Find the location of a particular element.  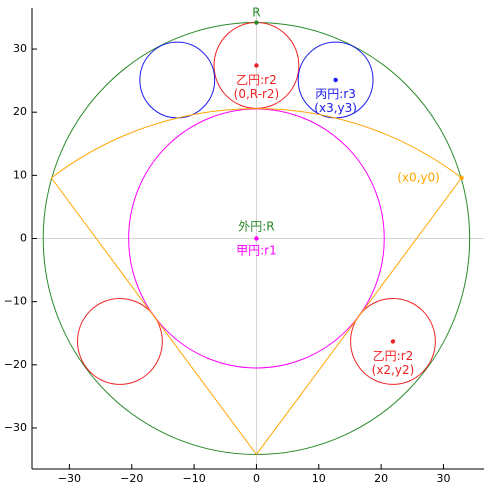

x-tick-label--30: −30 is located at coordinates (69, 478).